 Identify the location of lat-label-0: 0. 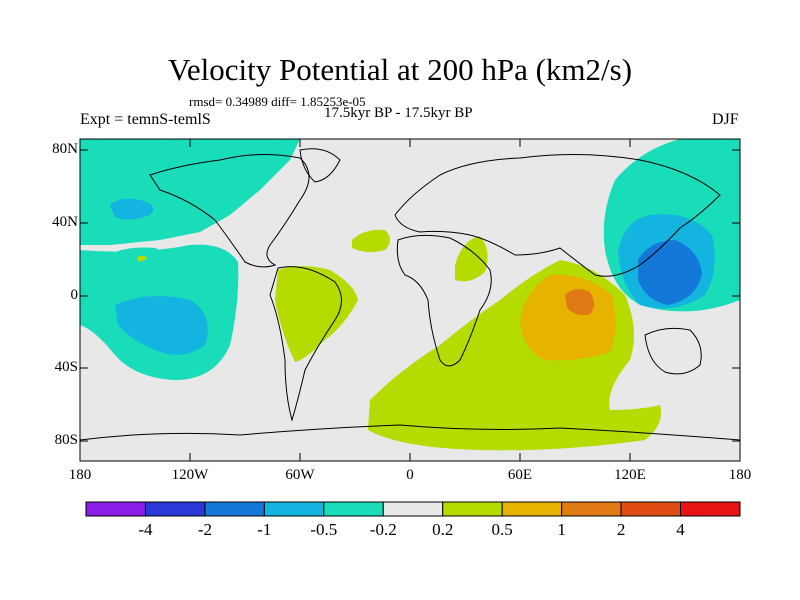
(74, 295).